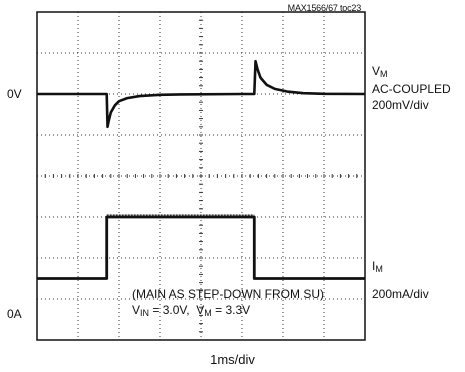  What do you see at coordinates (377, 266) in the screenshot?
I see `im-channel-name: IM` at bounding box center [377, 266].